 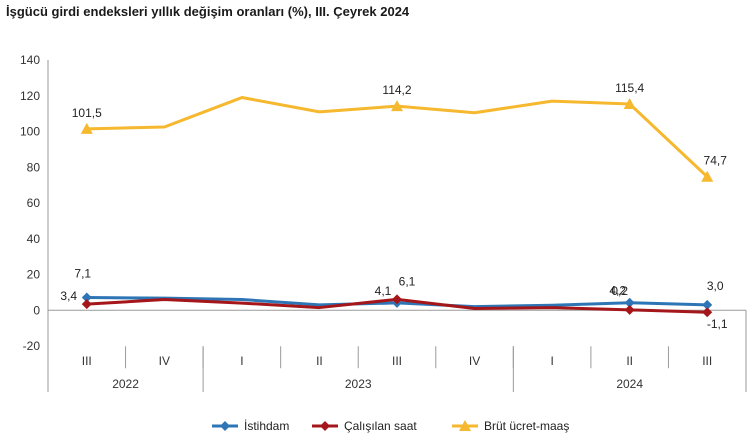 I want to click on legend: İstihdam Çalışılan saat Brüt ücret-maaş, so click(x=390, y=426).